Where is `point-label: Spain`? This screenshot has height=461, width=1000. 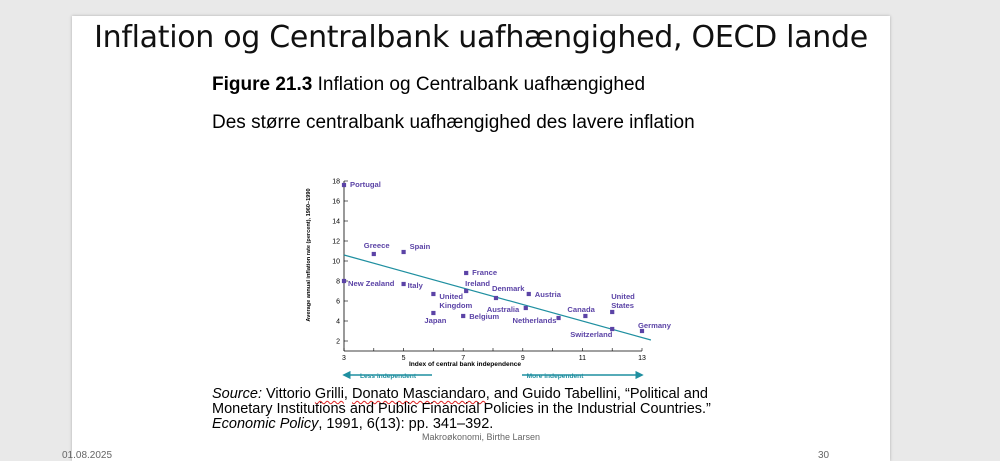 point-label: Spain is located at coordinates (420, 246).